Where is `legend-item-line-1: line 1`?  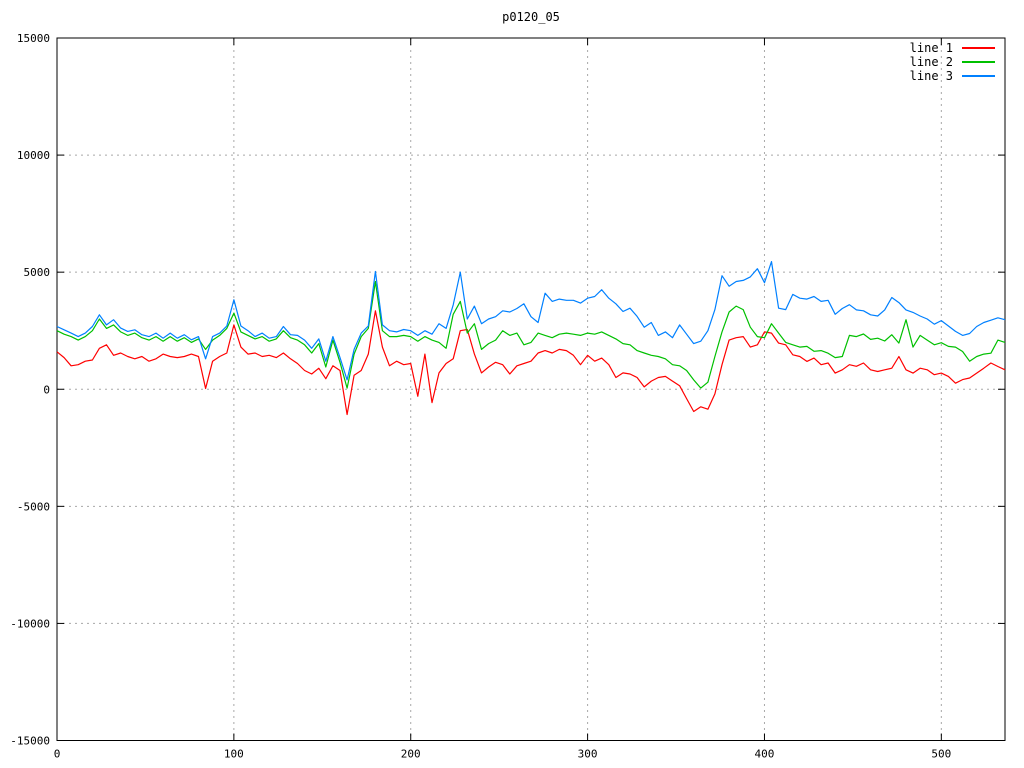
legend-item-line-1: line 1 is located at coordinates (952, 48).